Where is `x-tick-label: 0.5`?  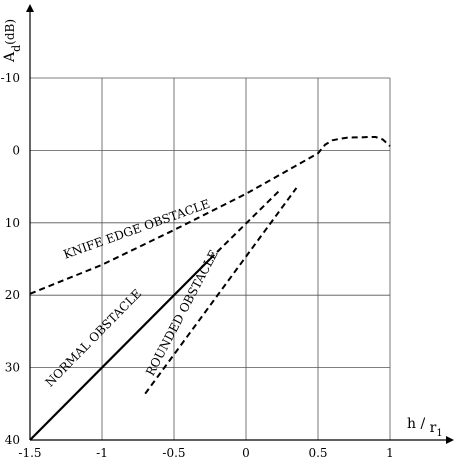
x-tick-label: 0.5 is located at coordinates (317, 453).